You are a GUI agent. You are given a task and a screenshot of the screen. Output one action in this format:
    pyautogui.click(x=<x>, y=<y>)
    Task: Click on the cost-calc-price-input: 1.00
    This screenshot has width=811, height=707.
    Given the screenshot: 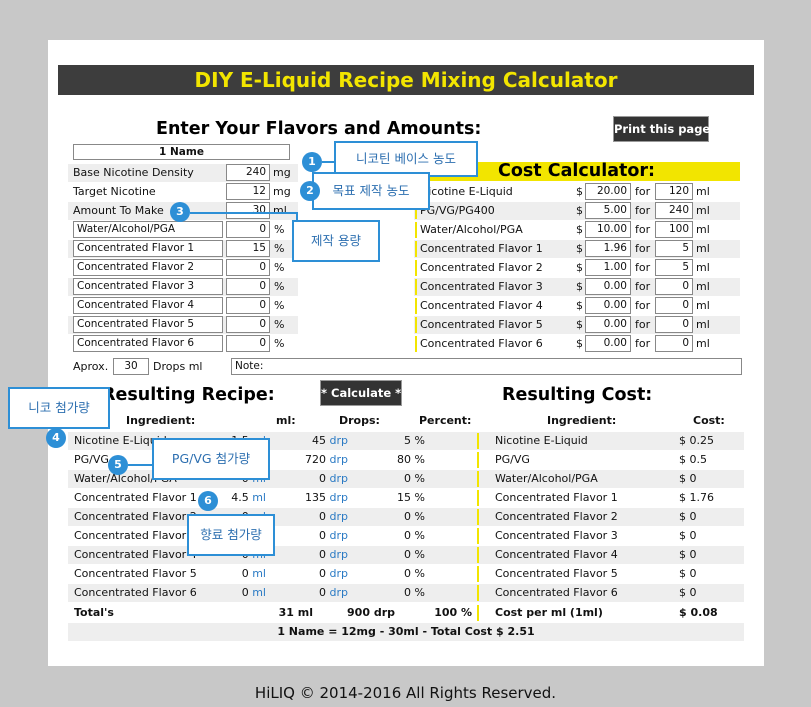 What is the action you would take?
    pyautogui.click(x=608, y=267)
    